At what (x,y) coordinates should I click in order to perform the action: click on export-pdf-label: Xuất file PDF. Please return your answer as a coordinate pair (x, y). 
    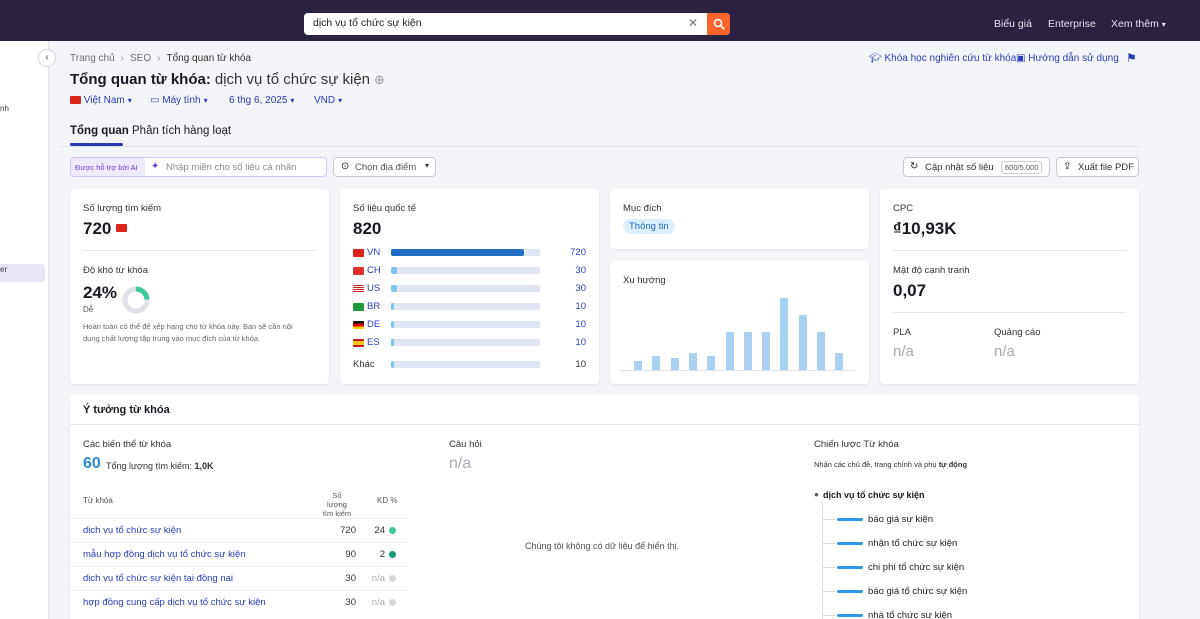
    Looking at the image, I should click on (1106, 167).